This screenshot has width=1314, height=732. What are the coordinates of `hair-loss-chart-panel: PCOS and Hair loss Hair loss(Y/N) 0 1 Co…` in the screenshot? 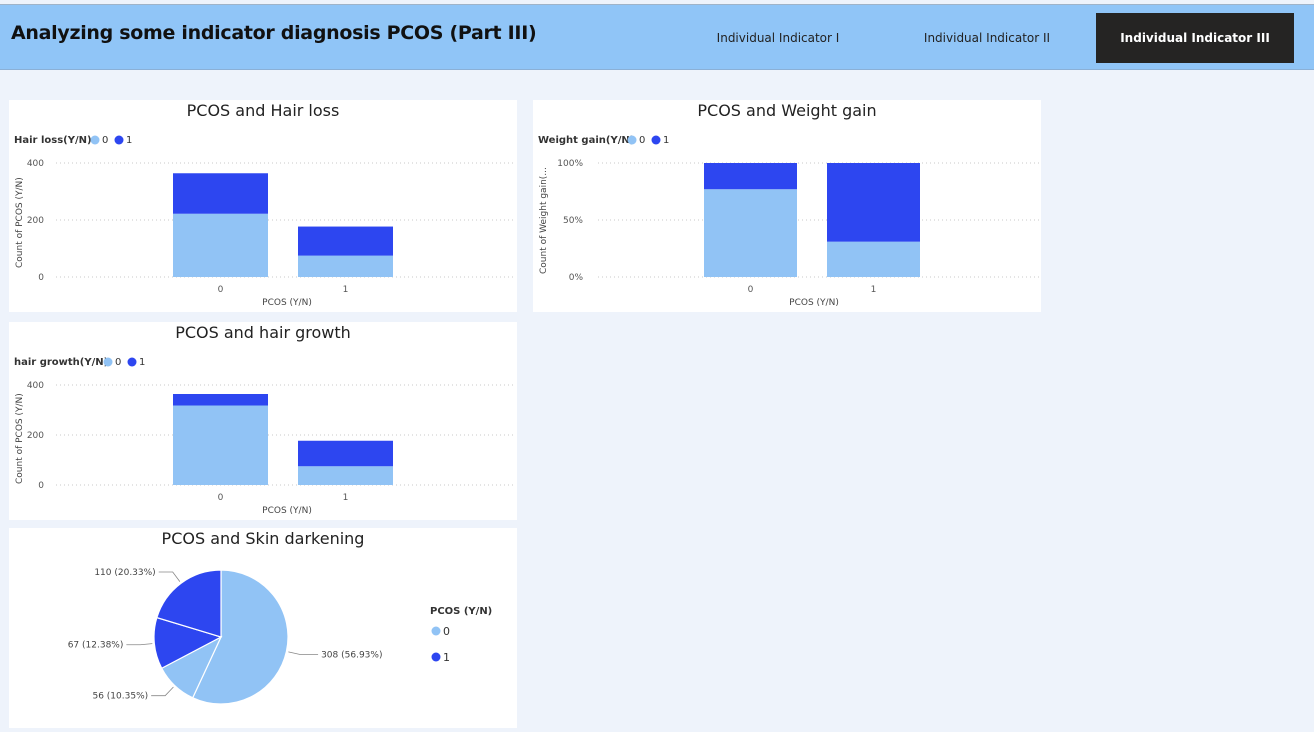 It's located at (263, 206).